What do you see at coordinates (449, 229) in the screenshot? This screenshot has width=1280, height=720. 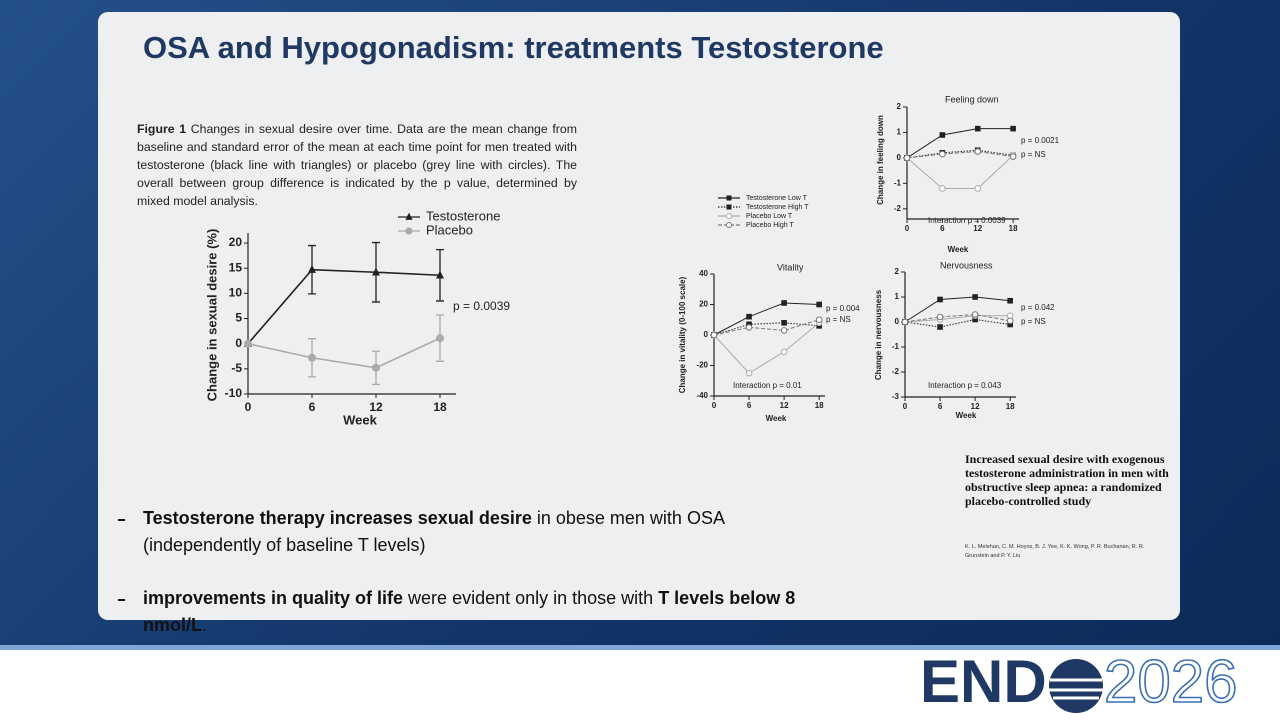 I see `legend-label: Placebo` at bounding box center [449, 229].